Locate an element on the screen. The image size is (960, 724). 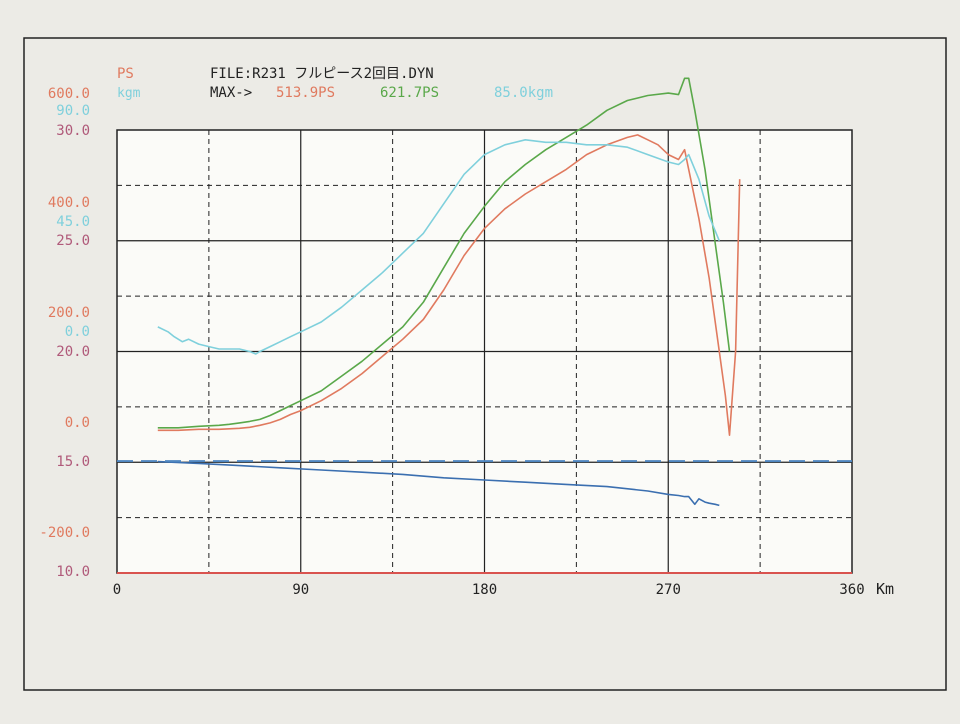
max-ps-2-label: 621.7PS is located at coordinates (409, 93).